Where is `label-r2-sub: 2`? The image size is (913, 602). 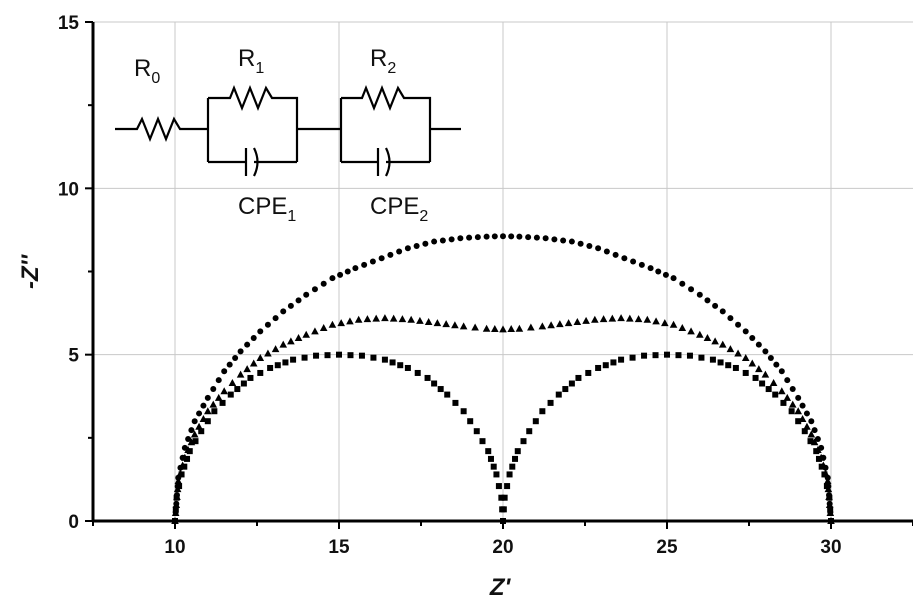
label-r2-sub: 2 is located at coordinates (391, 68).